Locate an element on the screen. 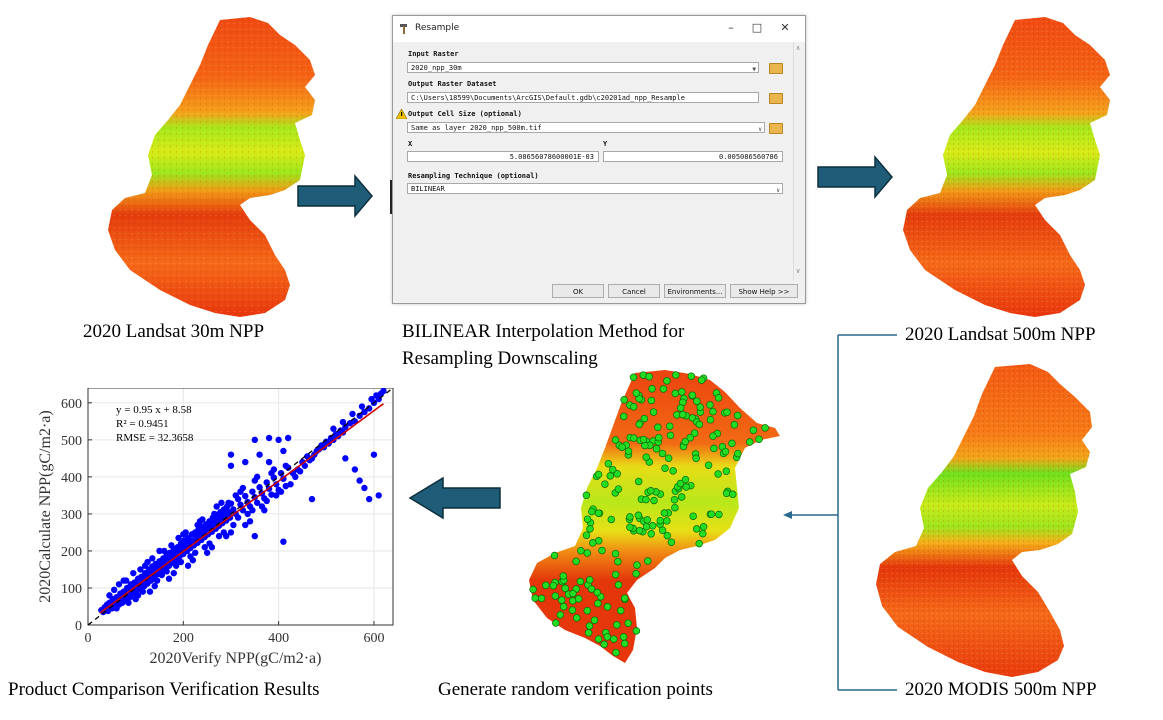 Image resolution: width=1163 pixels, height=720 pixels. minimize-button: – is located at coordinates (731, 27).